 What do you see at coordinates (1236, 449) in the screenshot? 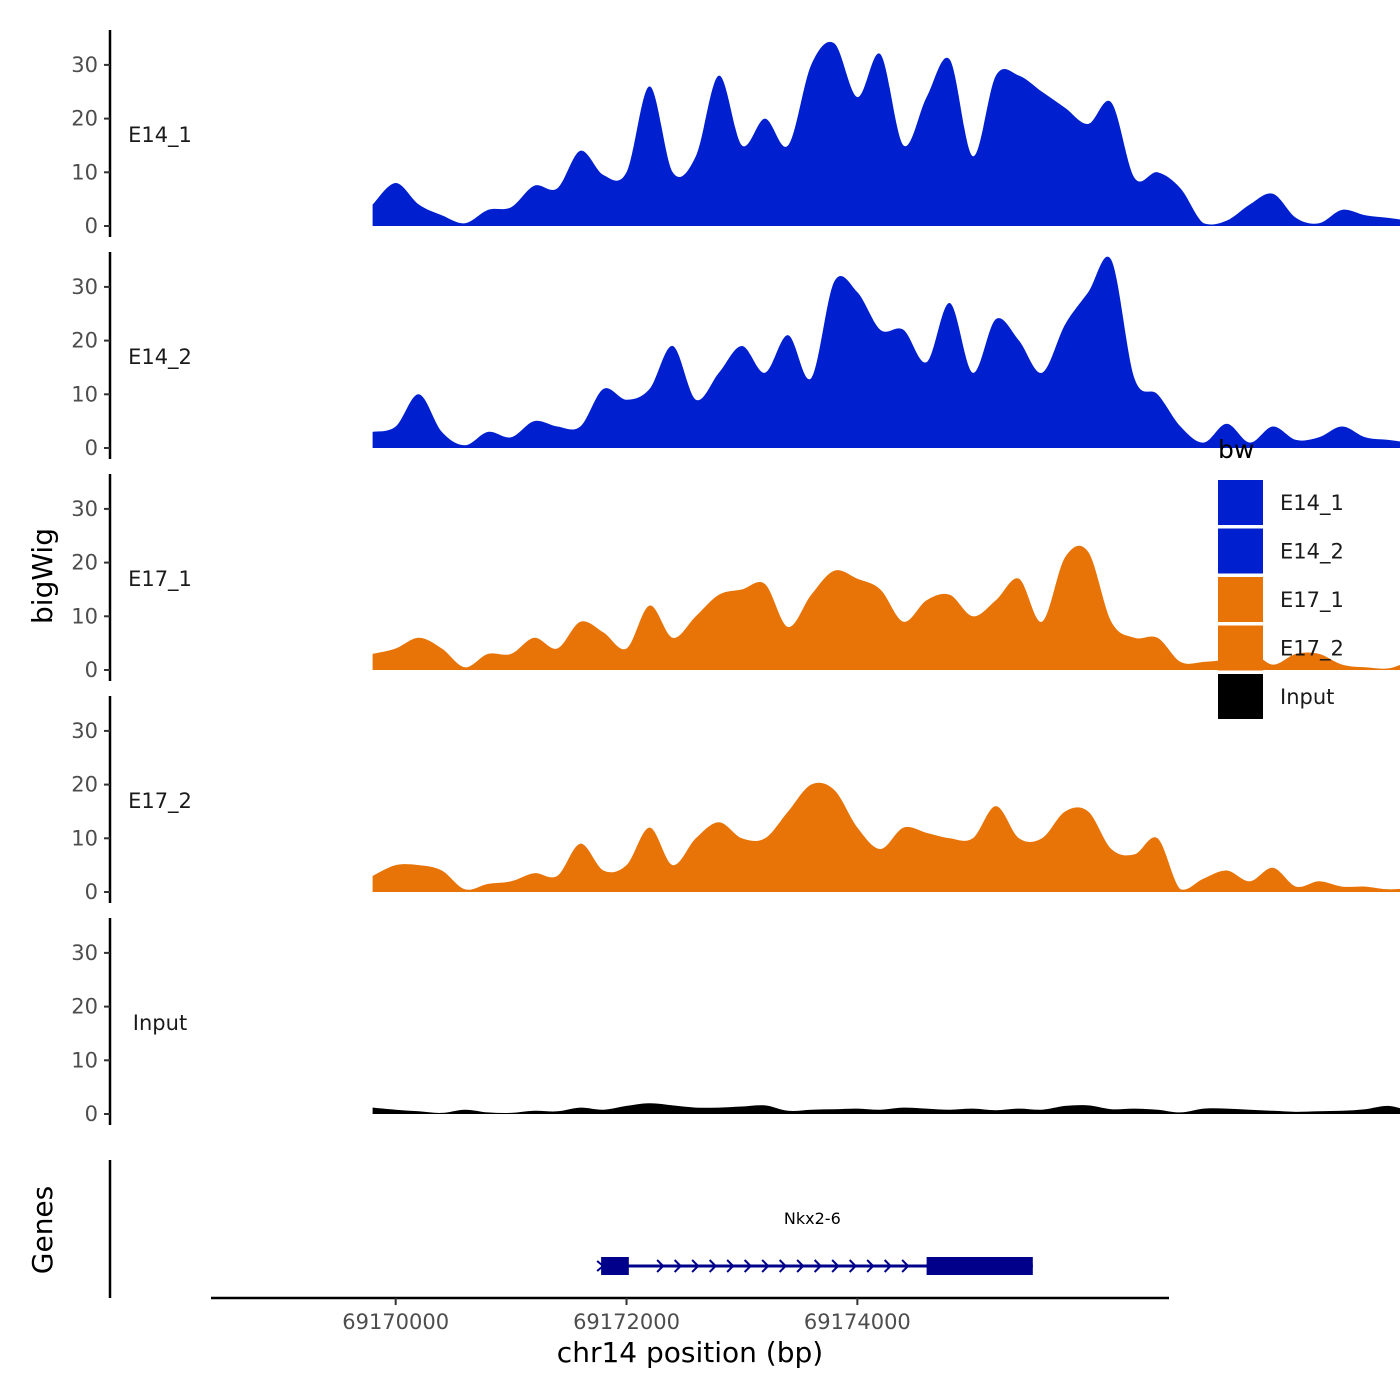
I see `legend-title: bw` at bounding box center [1236, 449].